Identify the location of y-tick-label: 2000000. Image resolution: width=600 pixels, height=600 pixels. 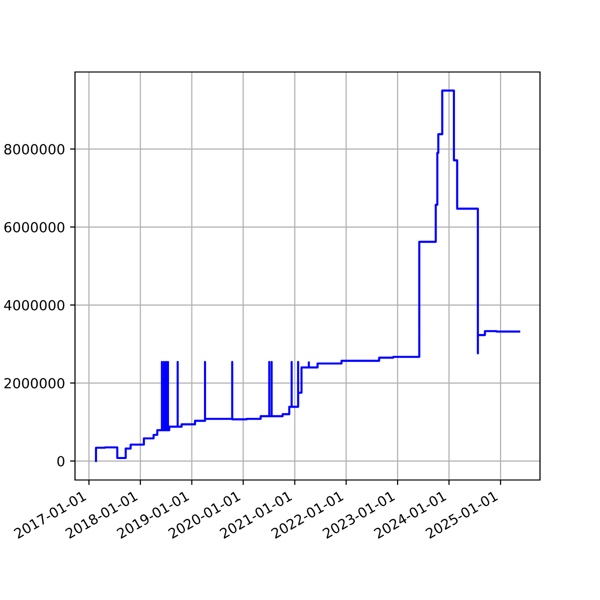
(34, 383).